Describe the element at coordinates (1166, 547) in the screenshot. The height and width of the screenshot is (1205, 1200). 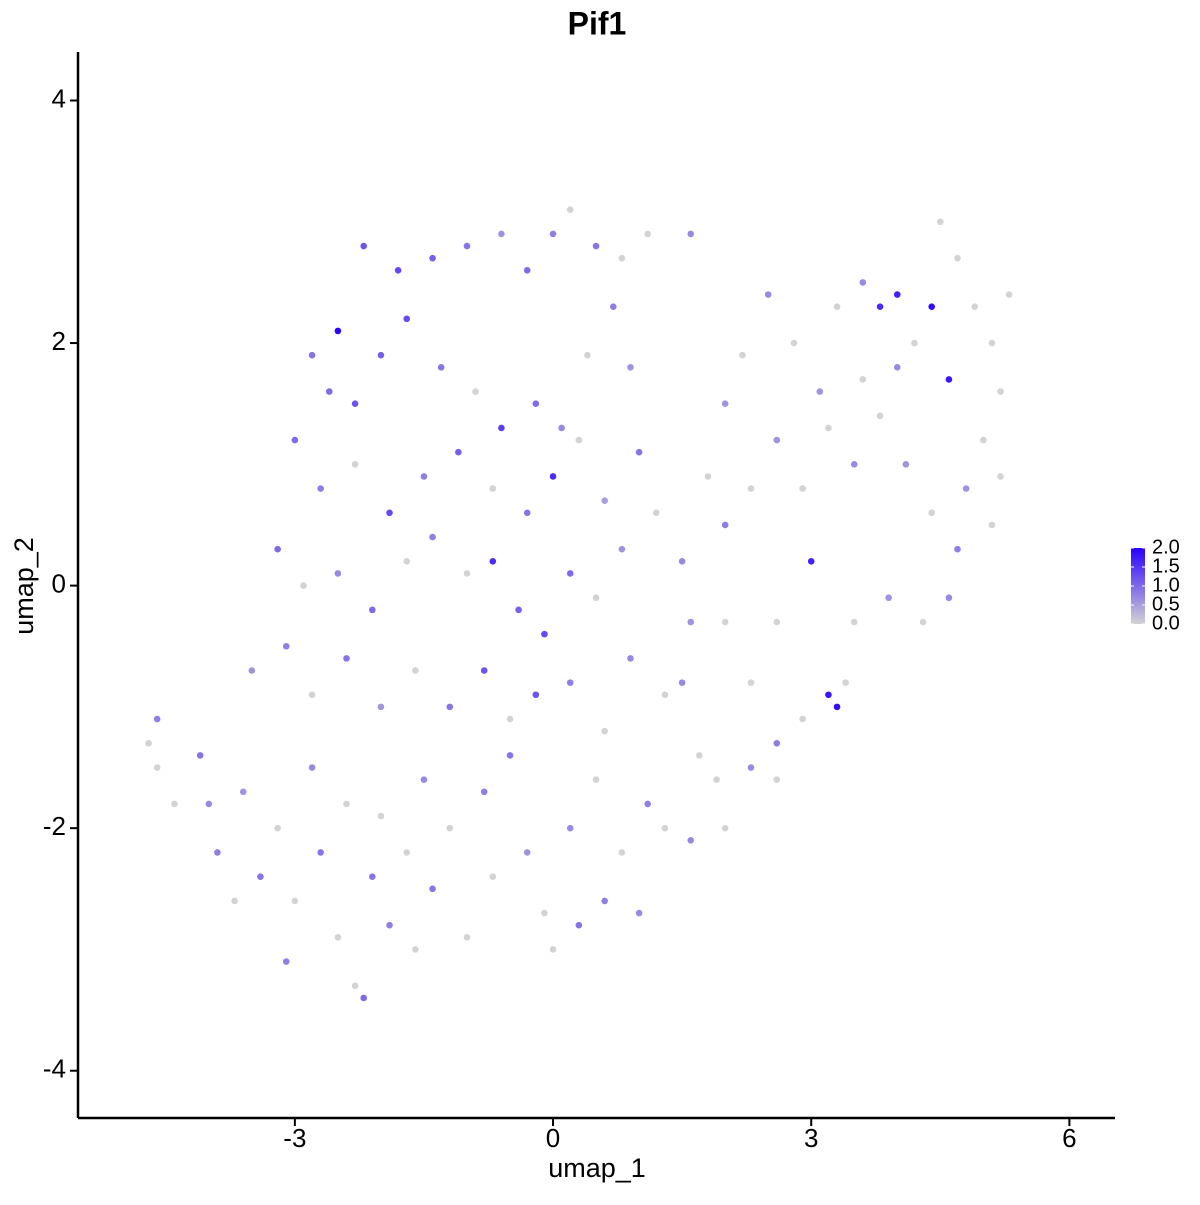
I see `colorbar-label: 2.0` at that location.